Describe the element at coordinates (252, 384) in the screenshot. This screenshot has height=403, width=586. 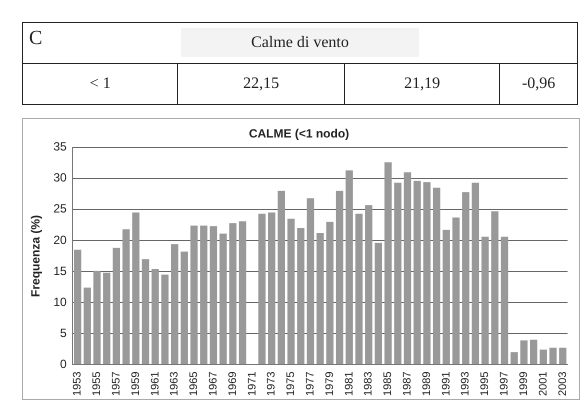
I see `x-tick-label: 1971` at that location.